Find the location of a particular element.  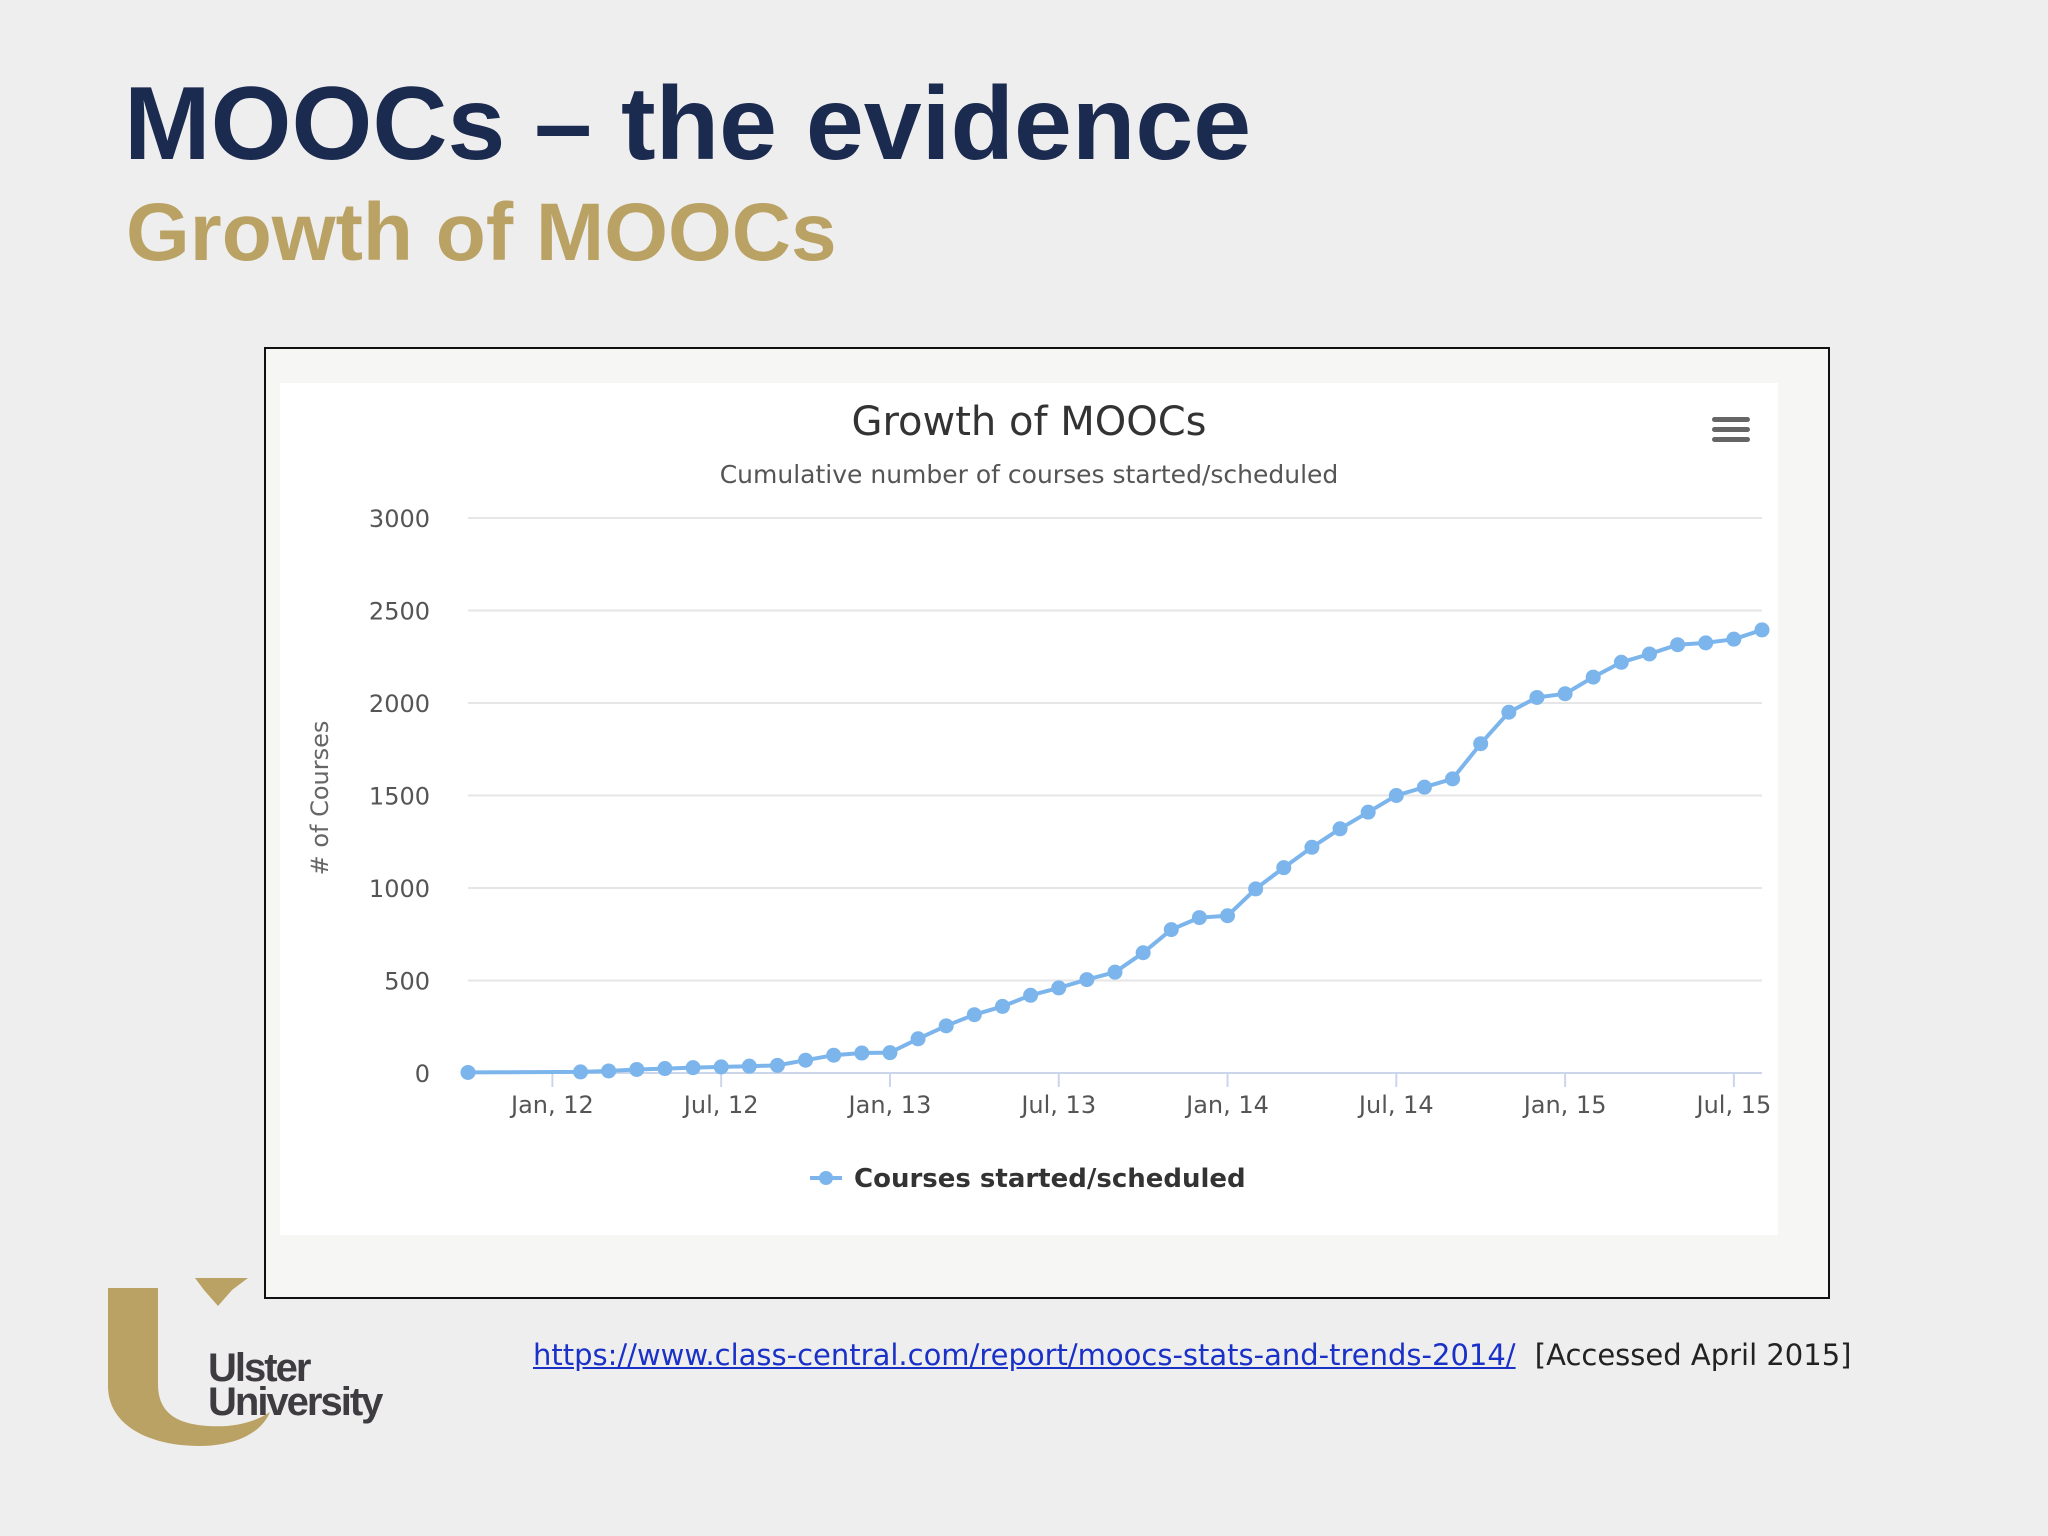

y-tick-label: 500 is located at coordinates (407, 982).